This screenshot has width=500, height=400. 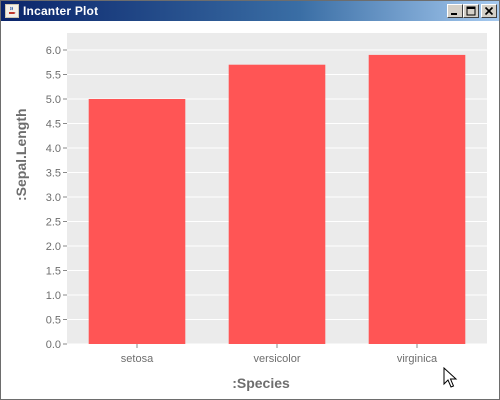 I want to click on y-tick-label: 0.0, so click(x=53, y=345).